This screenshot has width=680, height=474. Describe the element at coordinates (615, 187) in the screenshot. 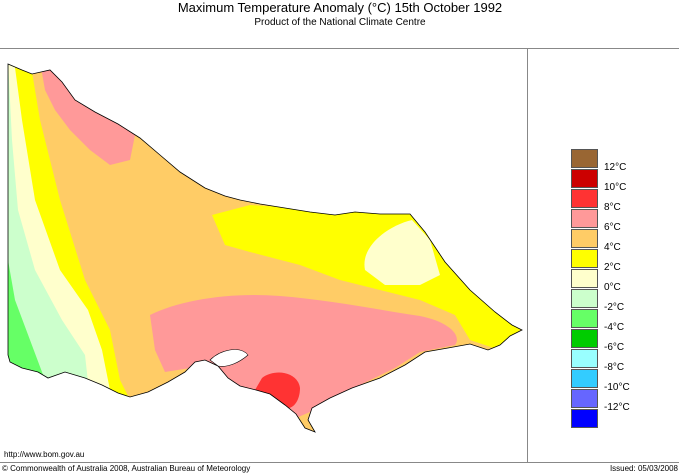

I see `legend-label: 10°C` at that location.